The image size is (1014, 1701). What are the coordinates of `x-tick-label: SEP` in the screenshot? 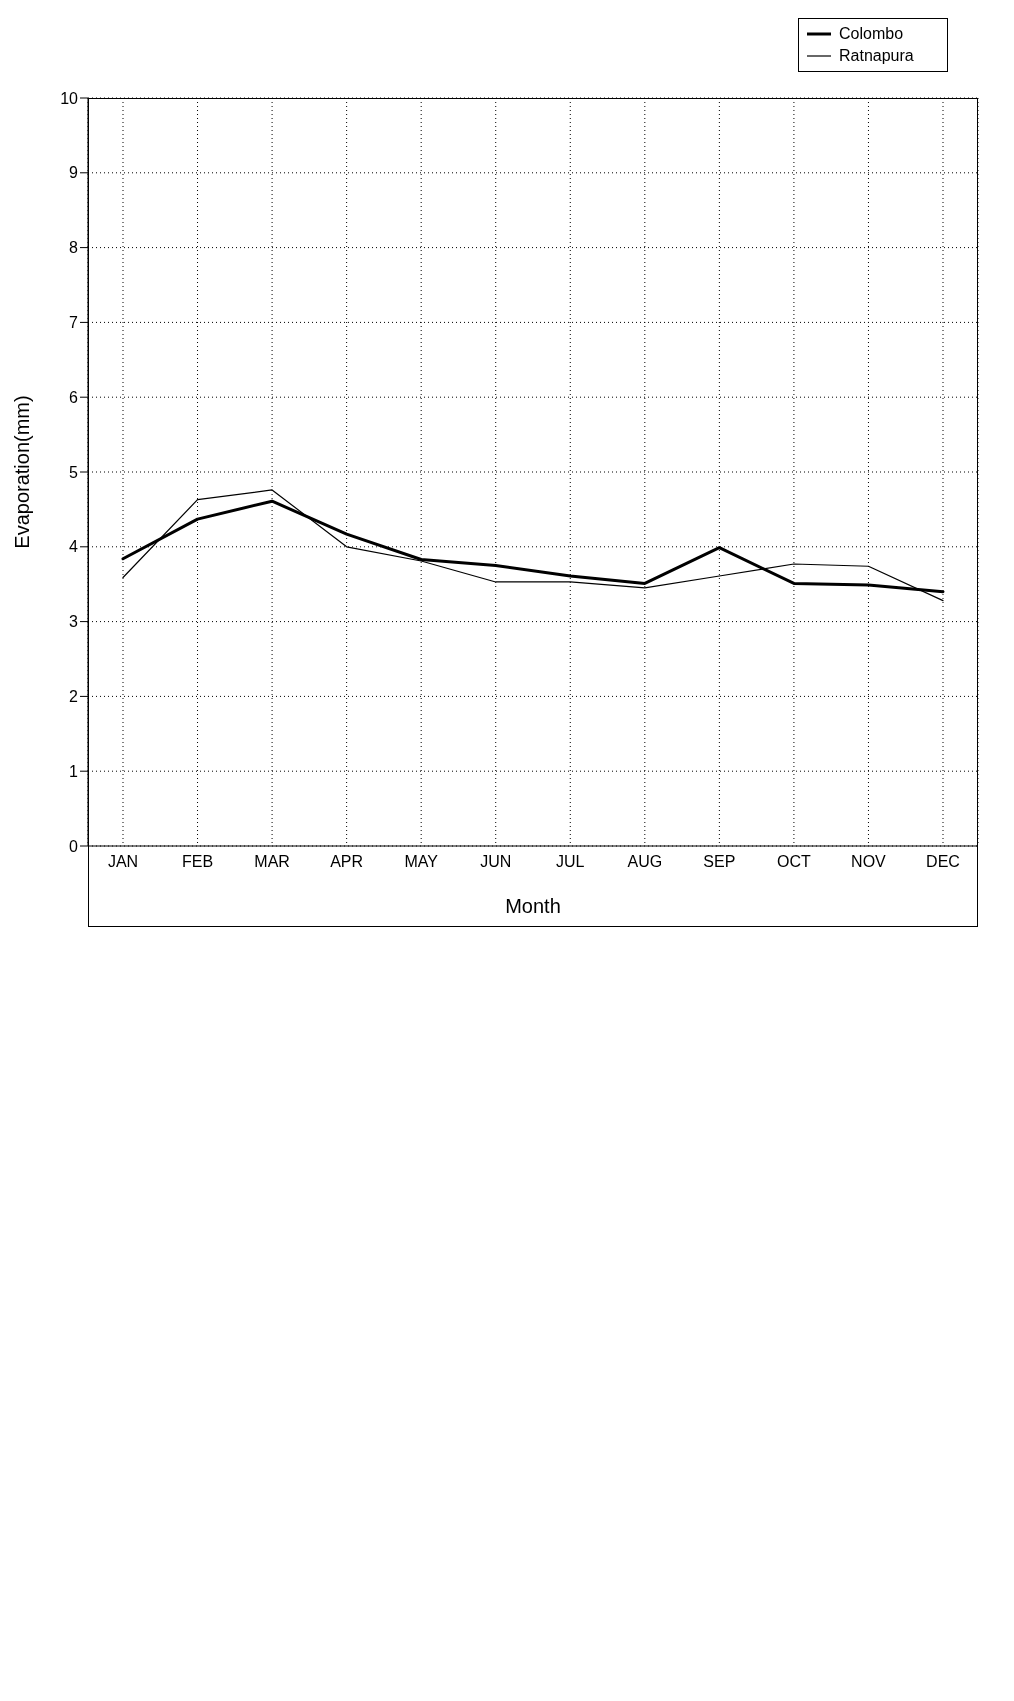 It's located at (719, 862).